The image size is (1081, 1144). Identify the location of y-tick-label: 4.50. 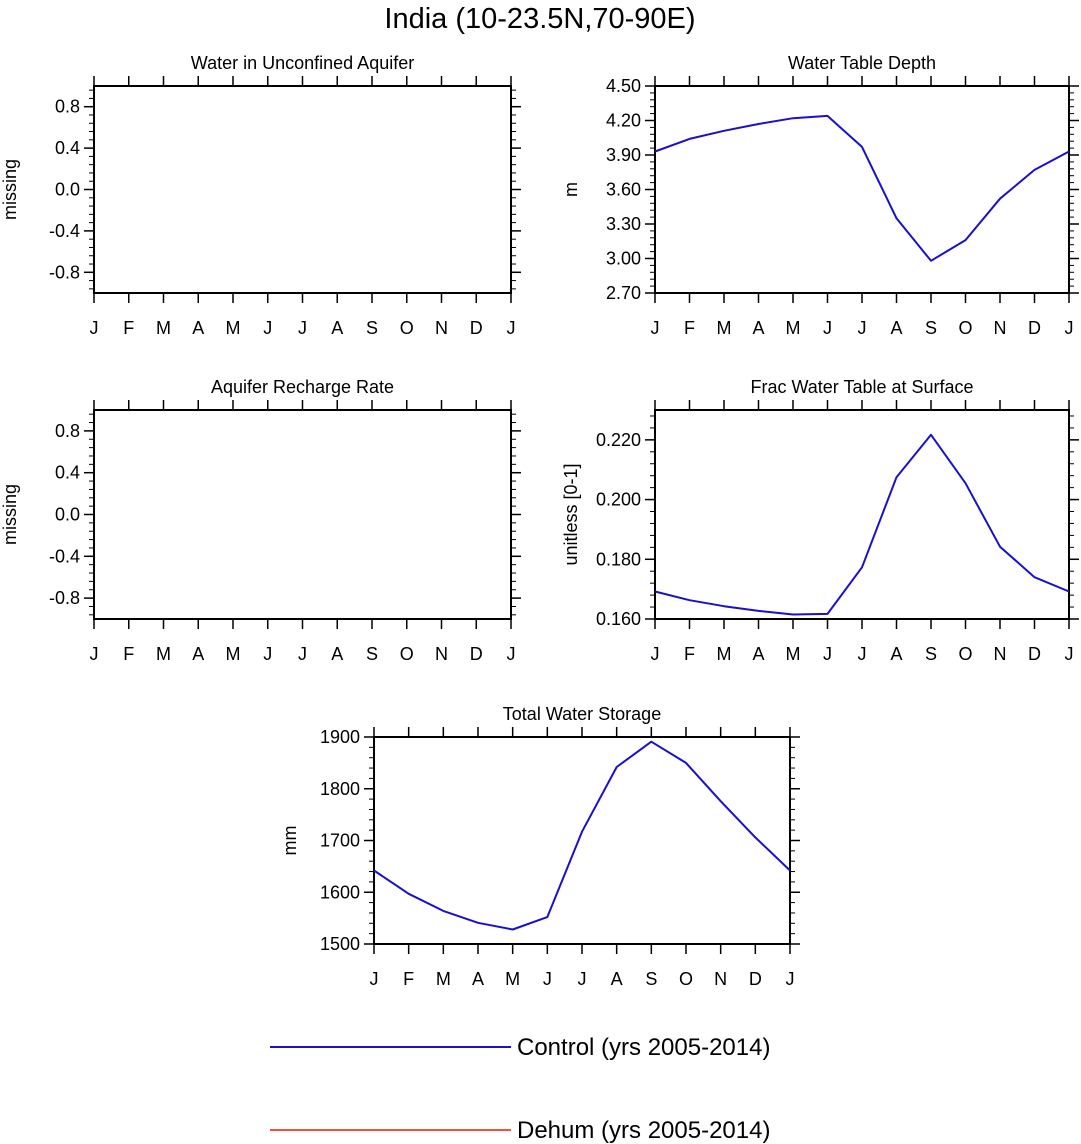
(623, 86).